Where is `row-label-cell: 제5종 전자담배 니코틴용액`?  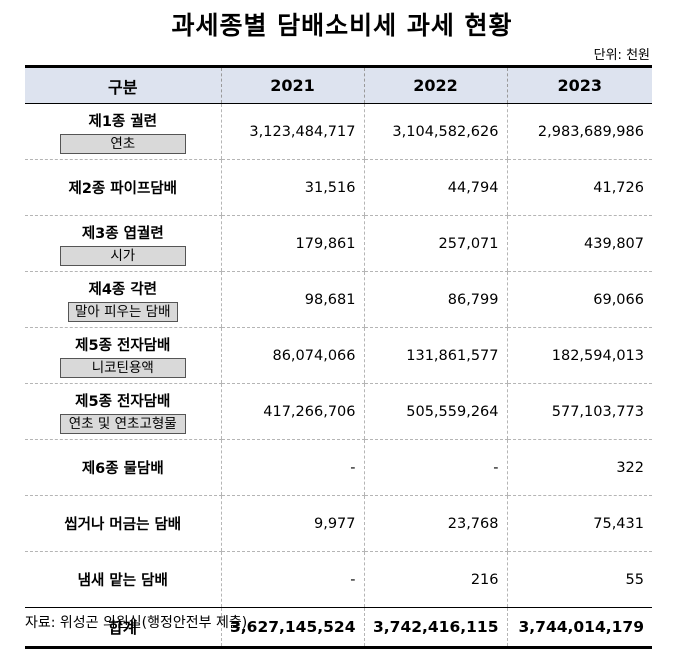 row-label-cell: 제5종 전자담배 니코틴용액 is located at coordinates (123, 355).